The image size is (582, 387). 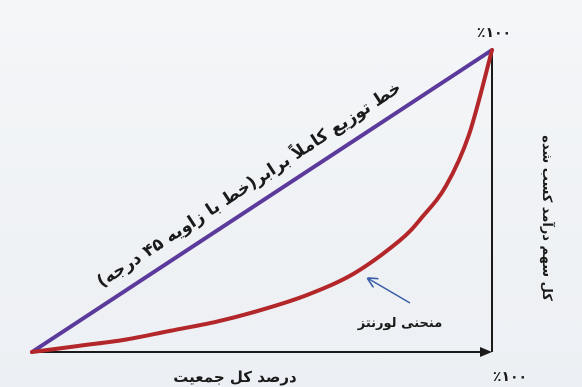 I want to click on x-axis-arrowhead, so click(x=486, y=352).